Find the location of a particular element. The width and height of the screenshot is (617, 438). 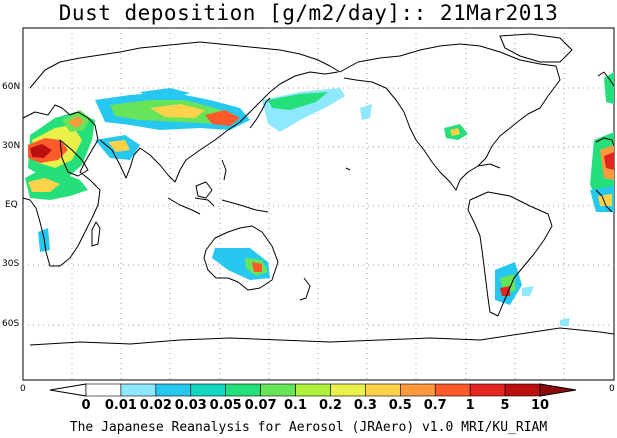

coast-south-america is located at coordinates (510, 254).